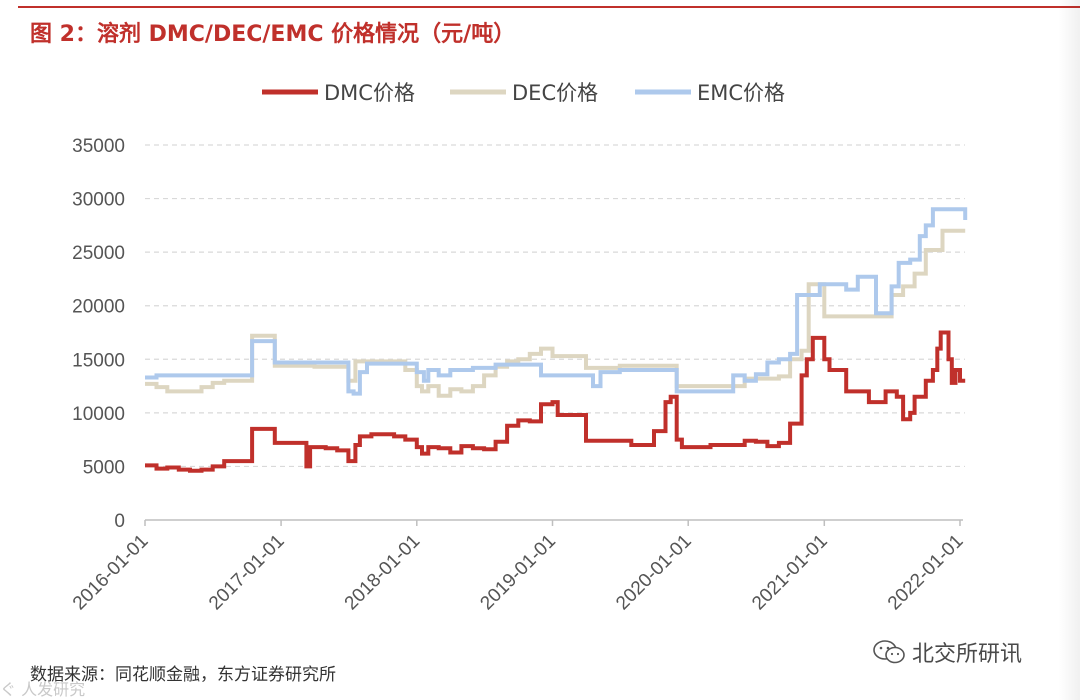 The width and height of the screenshot is (1080, 700). What do you see at coordinates (98, 334) in the screenshot?
I see `y-axis-ticks: 0 5000 10000 15000 20000 25000 30000 35000` at bounding box center [98, 334].